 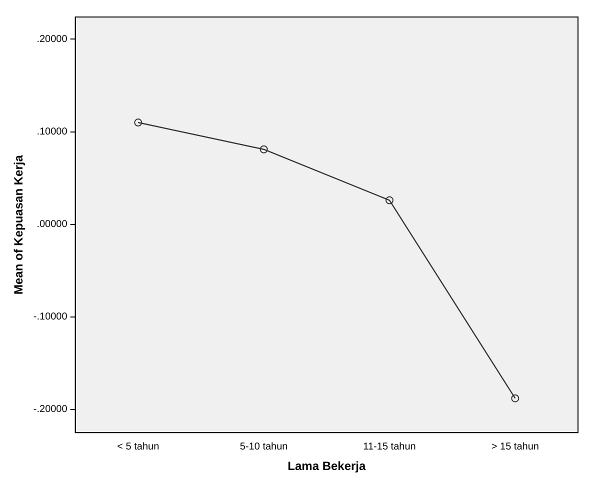 What do you see at coordinates (515, 446) in the screenshot?
I see `x-tick-label: > 15 tahun` at bounding box center [515, 446].